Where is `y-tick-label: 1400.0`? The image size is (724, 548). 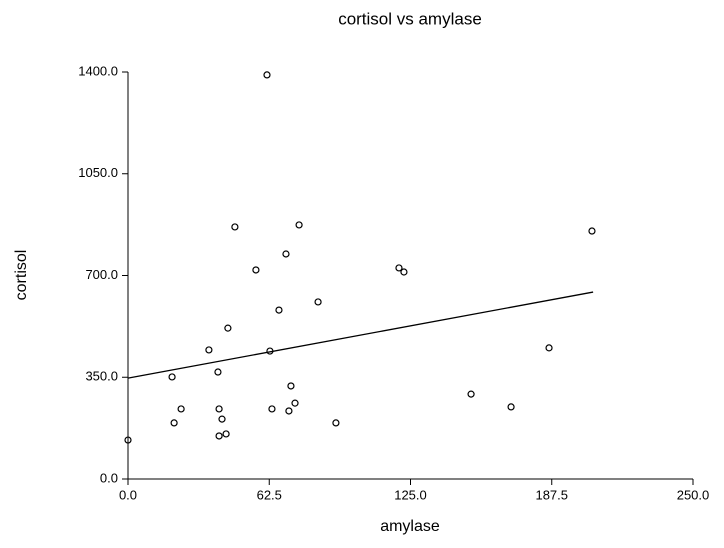 y-tick-label: 1400.0 is located at coordinates (98, 70).